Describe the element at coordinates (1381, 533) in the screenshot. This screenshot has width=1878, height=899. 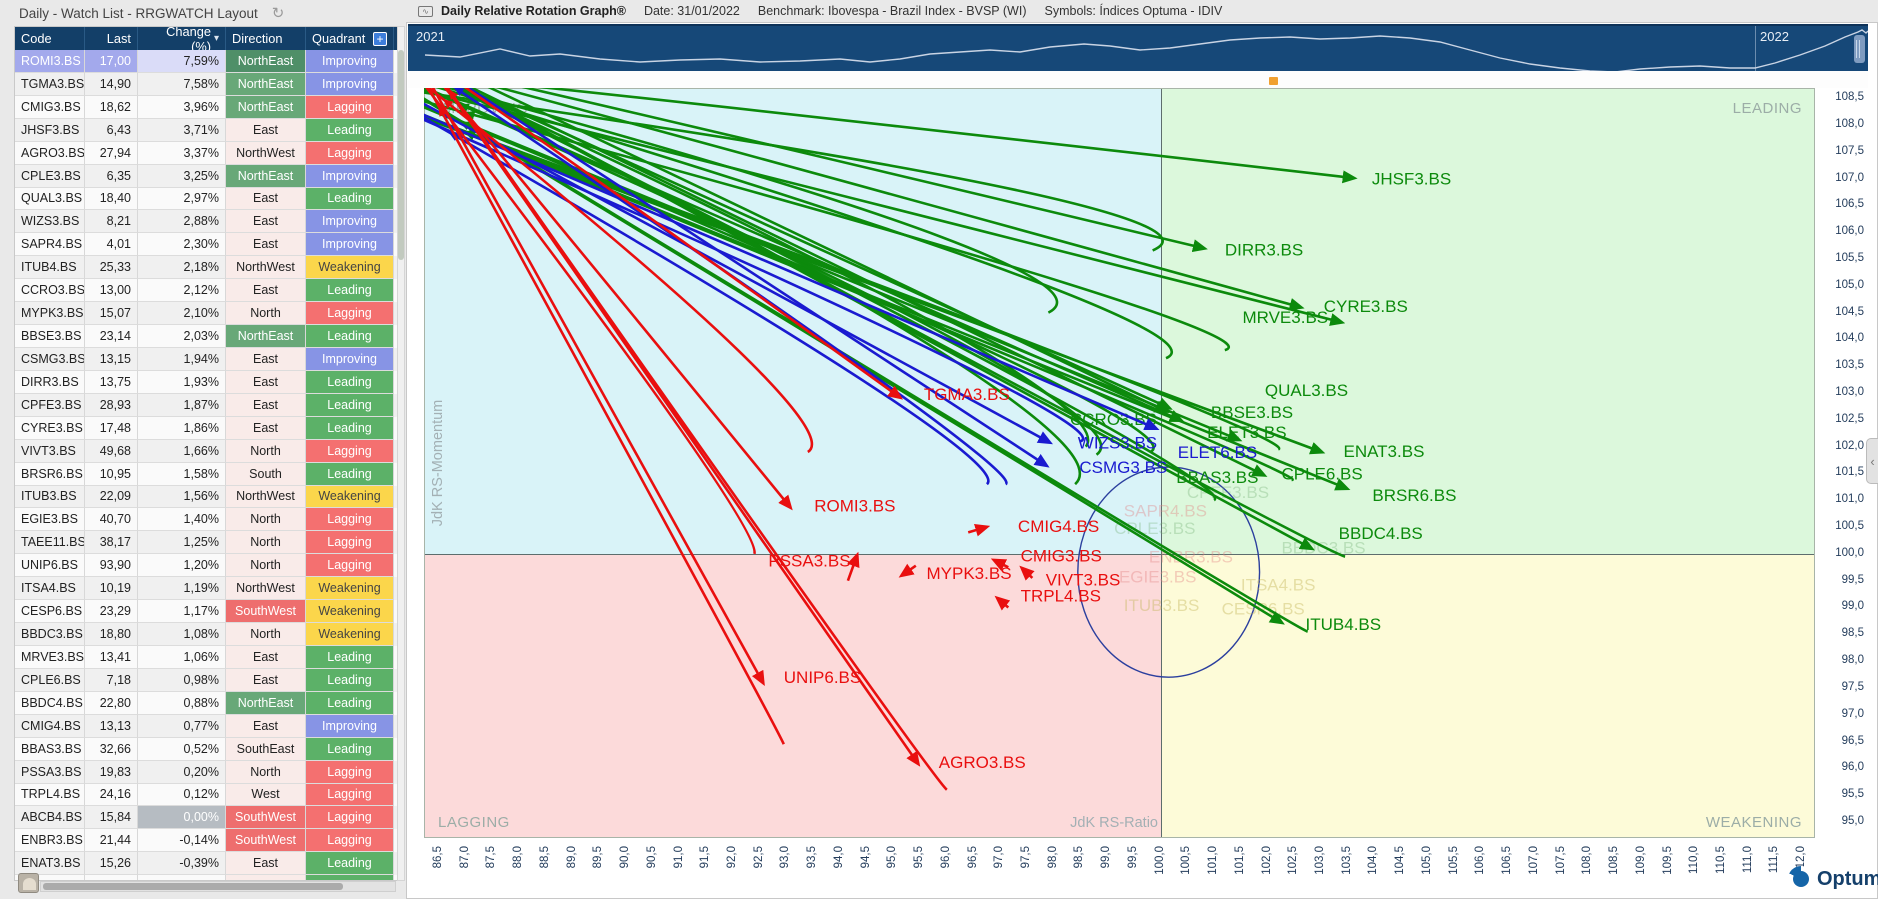
I see `rrg-symbol-label-BBDC4.BS: BBDC4.BS` at that location.